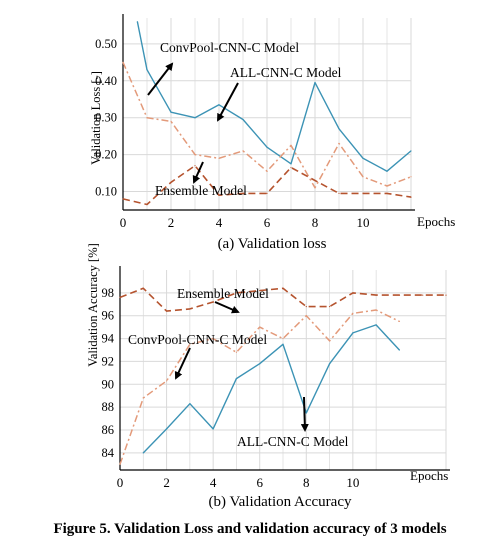 Image resolution: width=501 pixels, height=549 pixels. Describe the element at coordinates (108, 407) in the screenshot. I see `y-tick-label: 88` at that location.